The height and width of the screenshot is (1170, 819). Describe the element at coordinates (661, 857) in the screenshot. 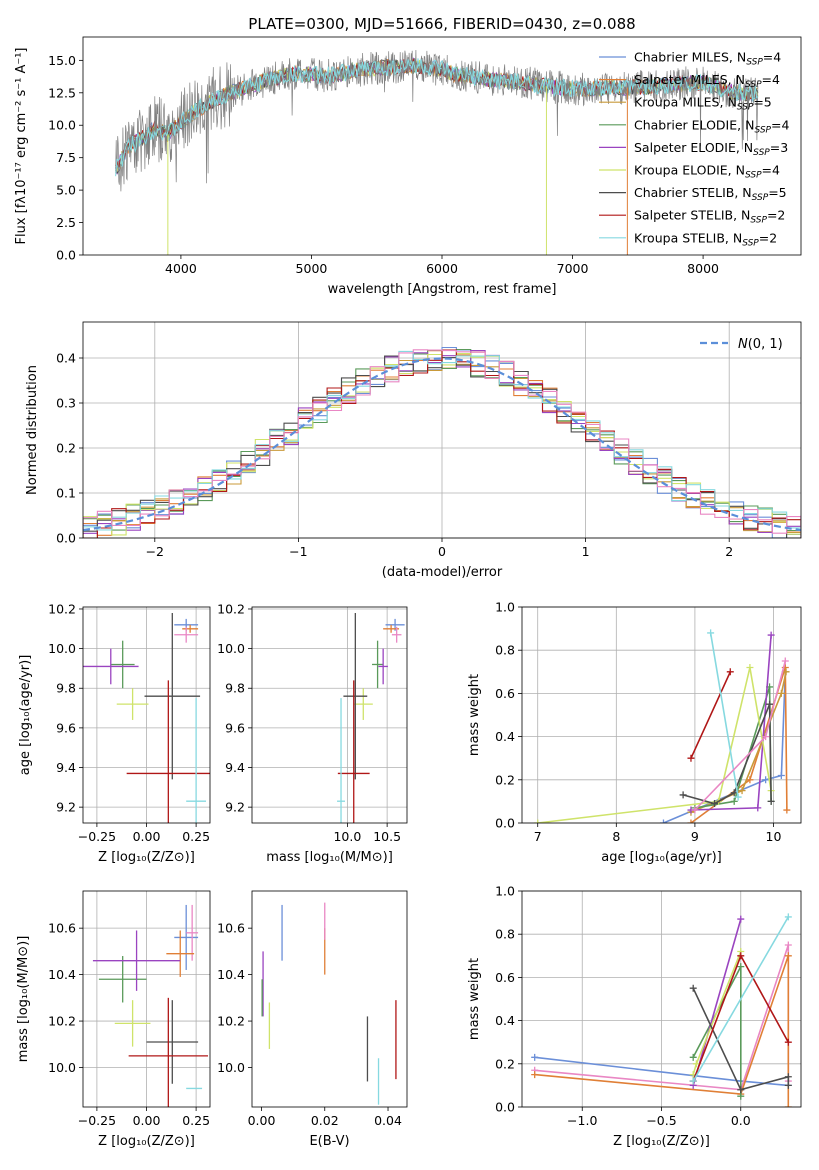

I see `x-axis-label: age [log₁₀(age/yr)]` at that location.